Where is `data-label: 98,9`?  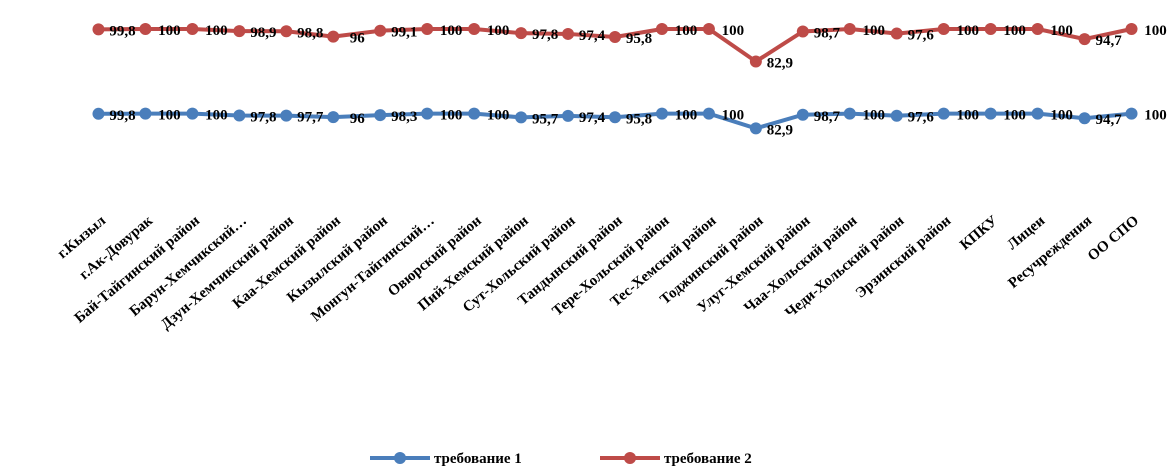 data-label: 98,9 is located at coordinates (263, 33).